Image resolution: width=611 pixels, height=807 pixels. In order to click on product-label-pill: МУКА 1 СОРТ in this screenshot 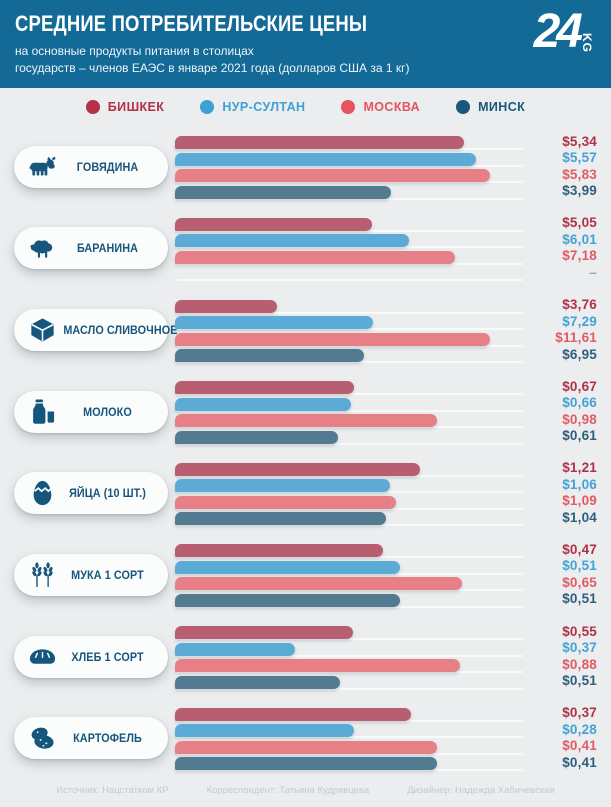, I will do `click(91, 574)`.